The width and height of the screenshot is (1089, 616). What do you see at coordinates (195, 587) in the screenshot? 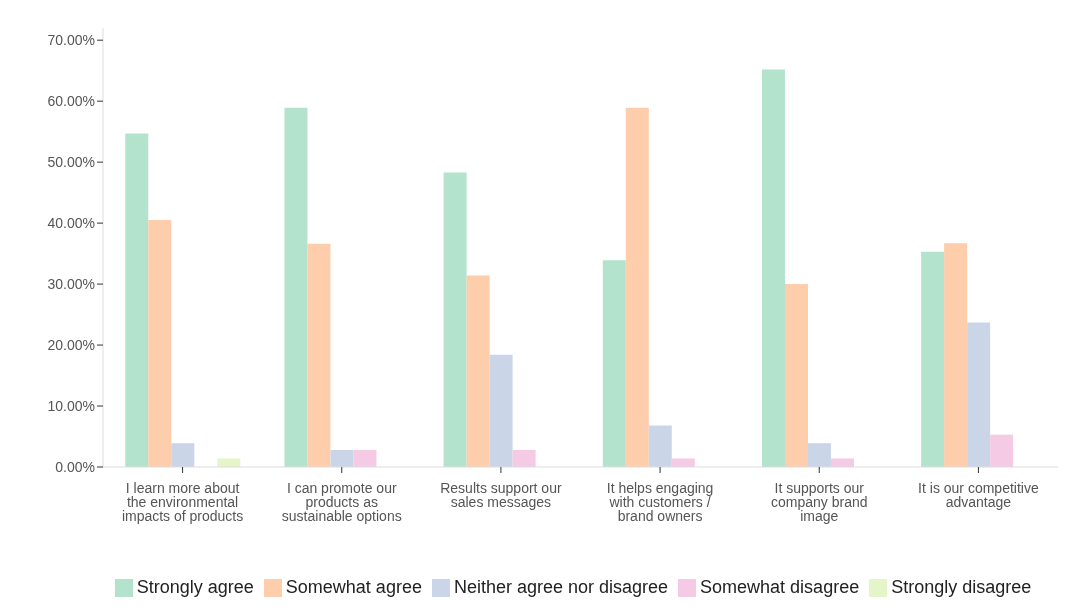
I see `legend-label: Strongly agree` at bounding box center [195, 587].